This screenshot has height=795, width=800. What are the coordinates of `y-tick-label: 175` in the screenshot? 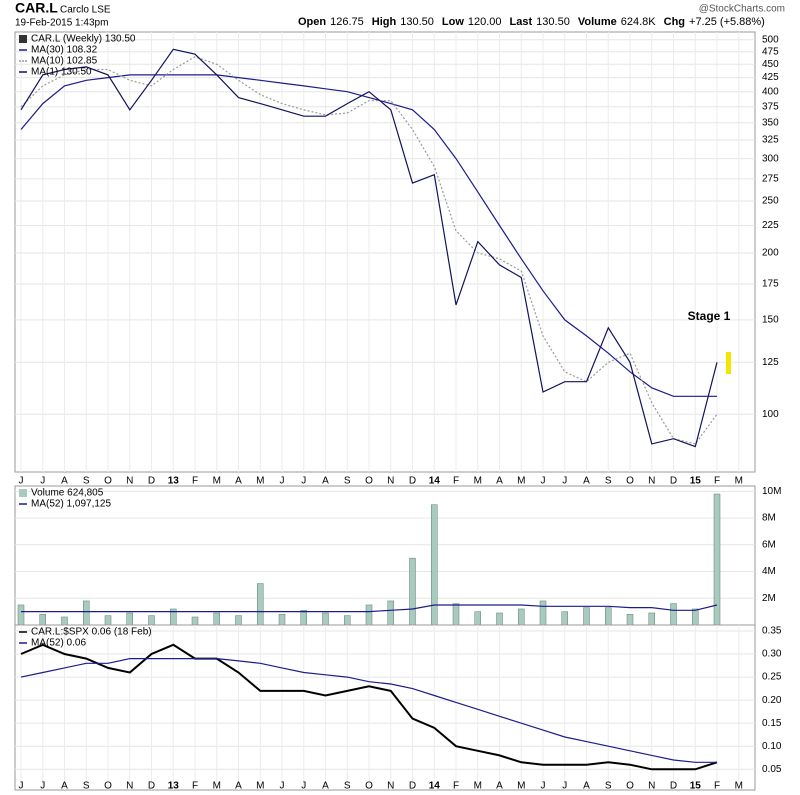 It's located at (770, 284).